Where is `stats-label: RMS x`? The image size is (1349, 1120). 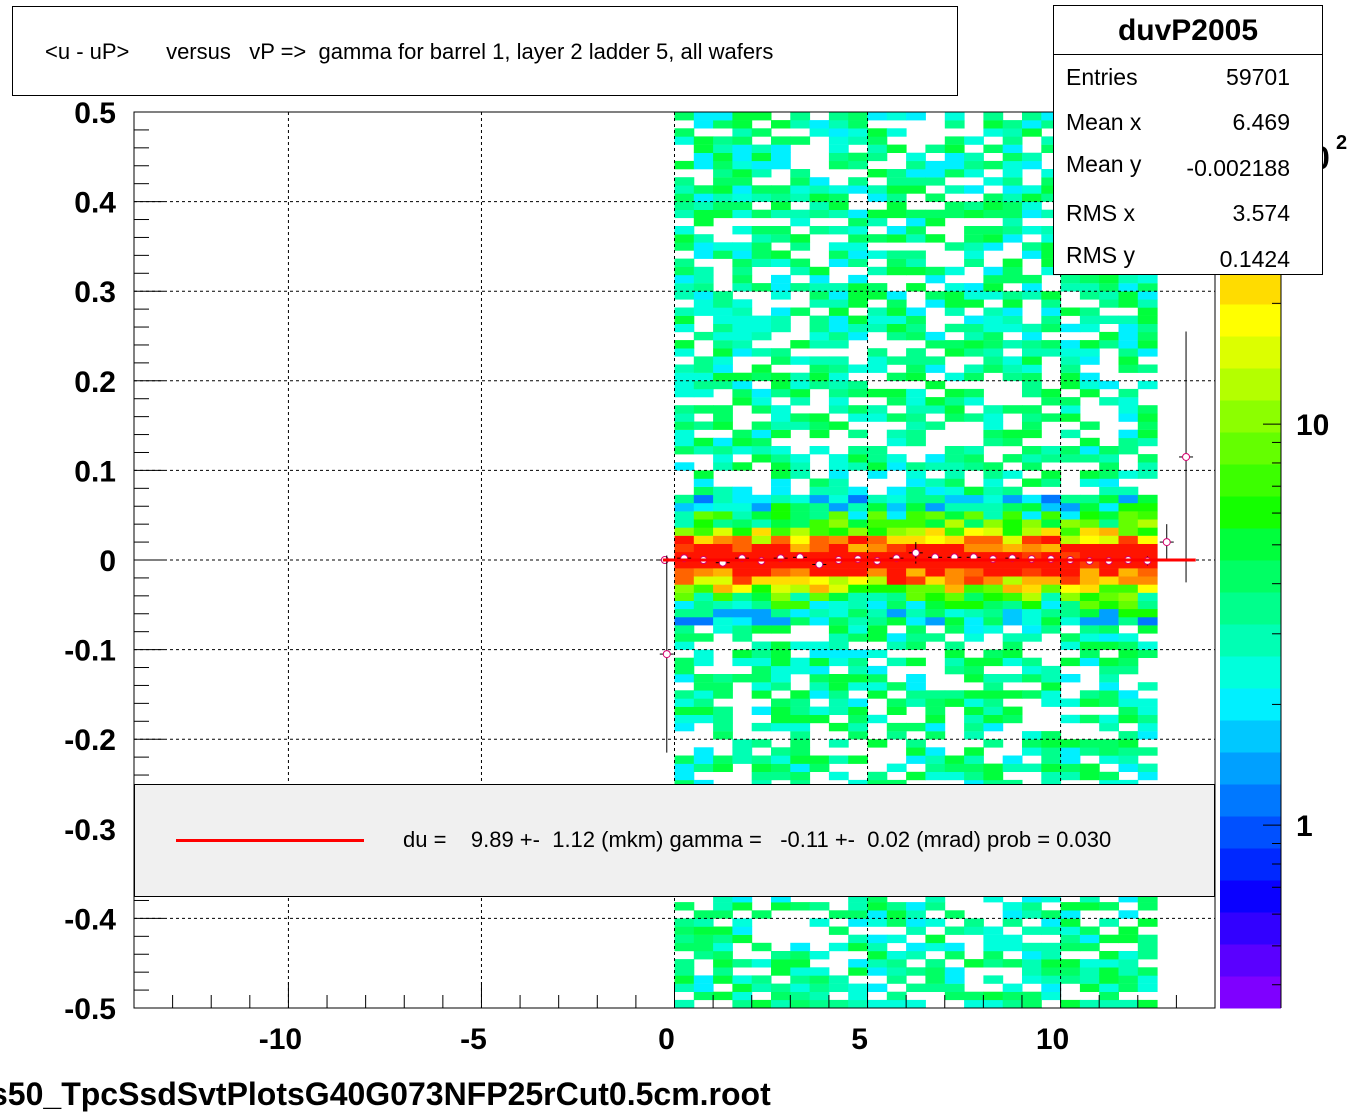
stats-label: RMS x is located at coordinates (1100, 213).